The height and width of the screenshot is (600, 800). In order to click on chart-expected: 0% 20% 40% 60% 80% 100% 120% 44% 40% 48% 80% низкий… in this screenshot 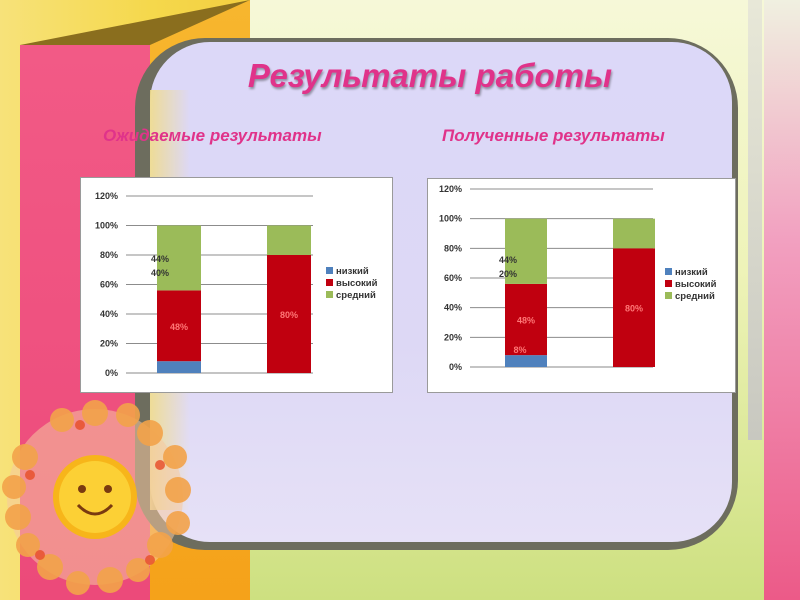, I will do `click(236, 285)`.